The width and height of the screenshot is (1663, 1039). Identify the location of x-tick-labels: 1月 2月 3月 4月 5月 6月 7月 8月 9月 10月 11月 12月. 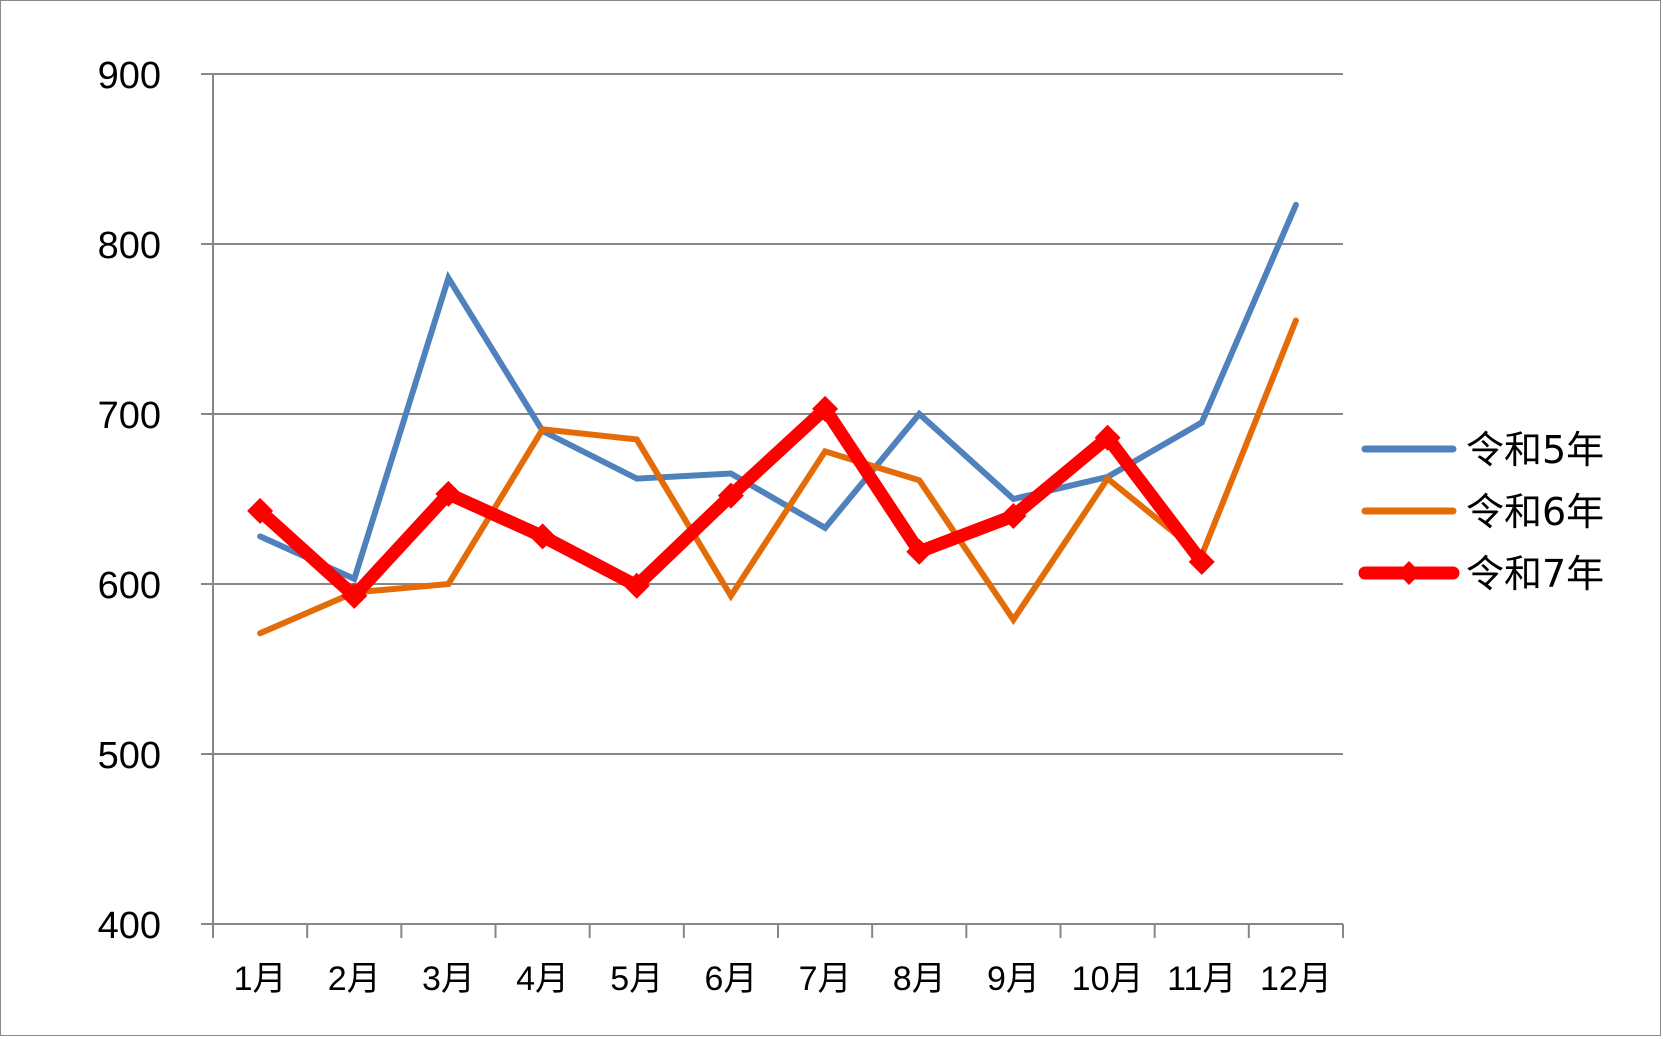
(783, 979).